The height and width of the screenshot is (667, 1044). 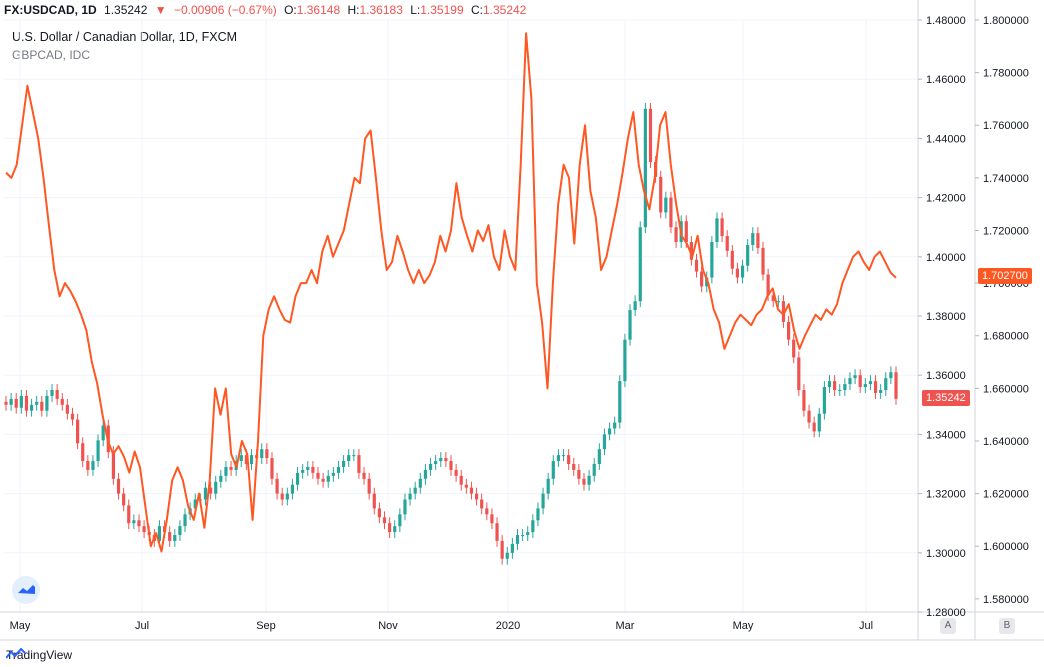 I want to click on y-right-tick-label: 1.720000, so click(x=1006, y=231).